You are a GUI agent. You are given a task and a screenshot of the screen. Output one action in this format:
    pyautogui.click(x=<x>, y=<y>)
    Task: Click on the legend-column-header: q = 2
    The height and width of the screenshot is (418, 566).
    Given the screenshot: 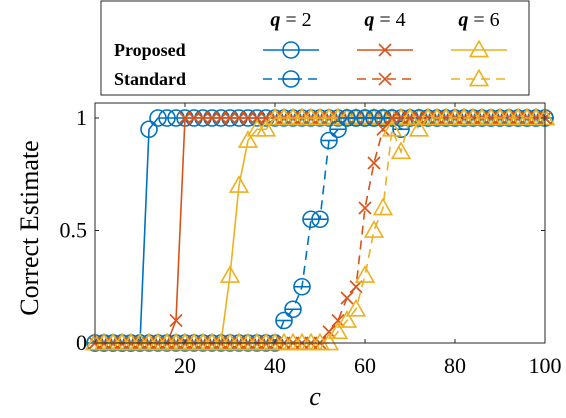 What is the action you would take?
    pyautogui.click(x=290, y=20)
    